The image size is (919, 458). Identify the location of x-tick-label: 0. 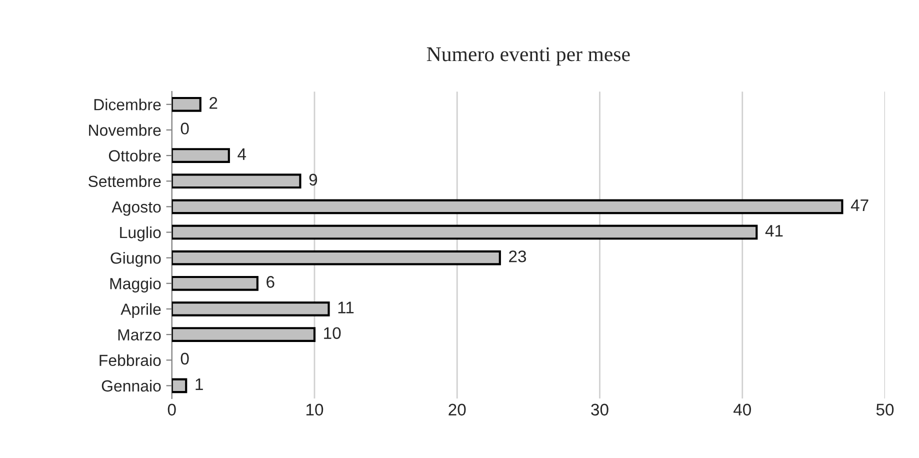
(172, 410).